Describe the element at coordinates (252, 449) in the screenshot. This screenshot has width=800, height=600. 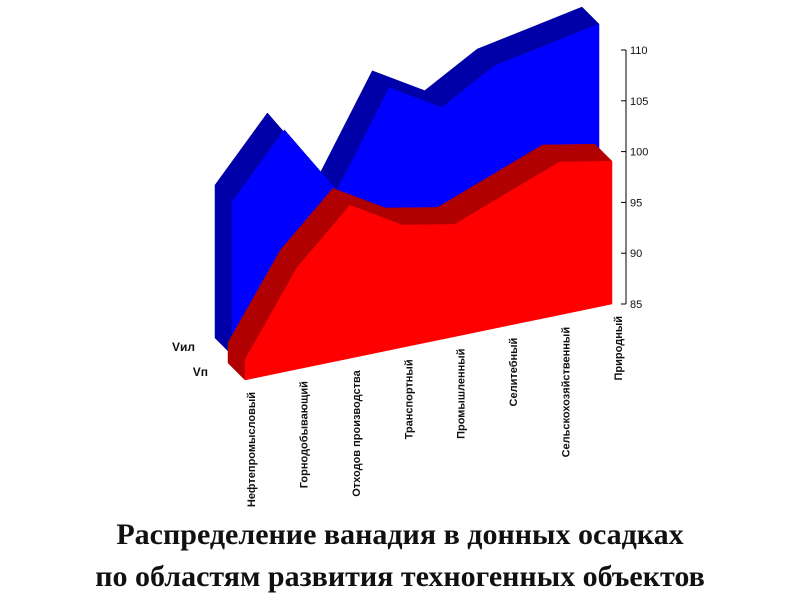
I see `category-label: Нефтепромысловый` at that location.